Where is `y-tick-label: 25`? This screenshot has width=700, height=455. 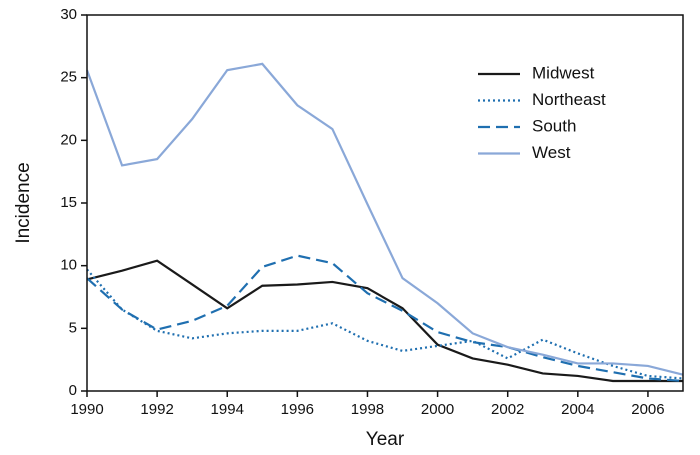
y-tick-label: 25 is located at coordinates (68, 77).